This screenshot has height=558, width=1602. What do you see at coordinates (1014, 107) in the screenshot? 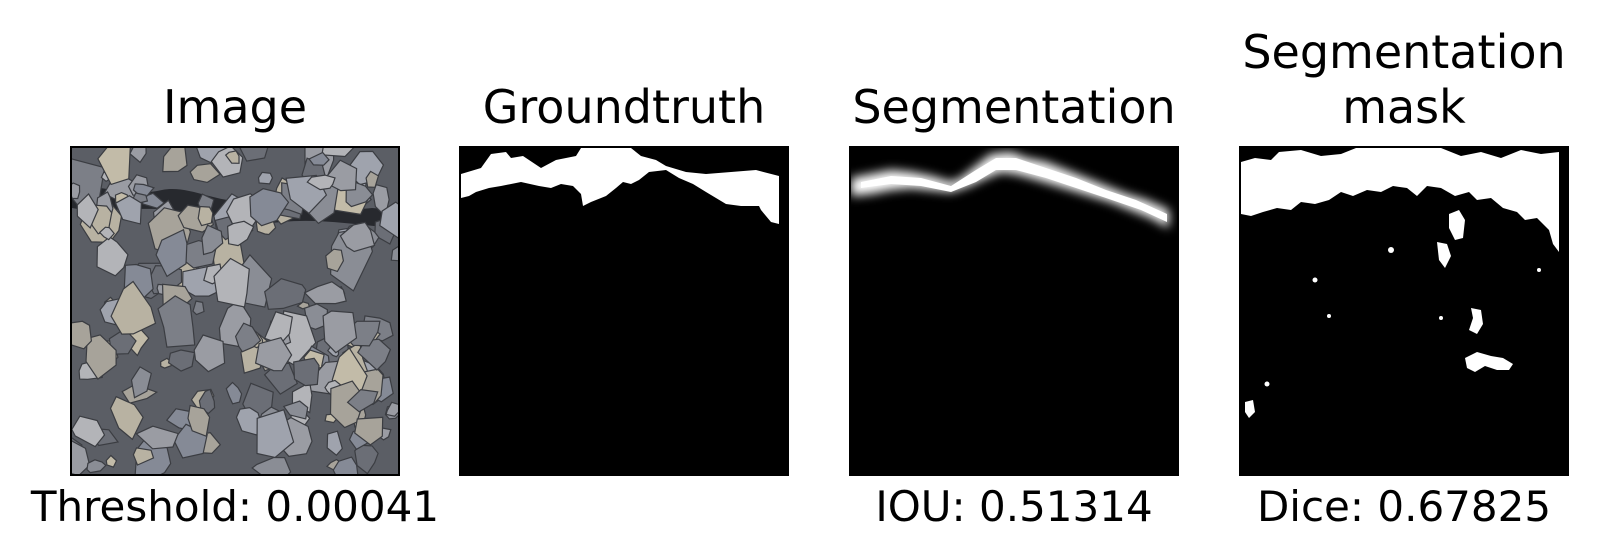
I see `panel-title-segmentation: Segmentation` at bounding box center [1014, 107].